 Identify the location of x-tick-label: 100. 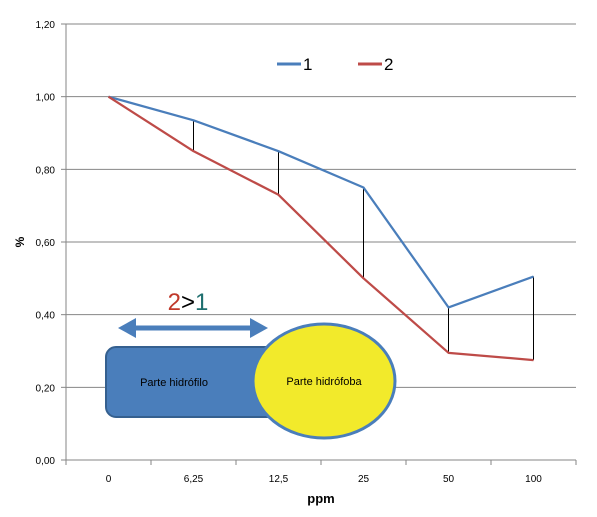
(533, 479).